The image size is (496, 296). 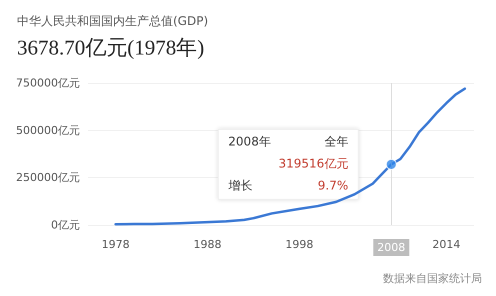 What do you see at coordinates (65, 225) in the screenshot?
I see `y-tick-label: 0亿元` at bounding box center [65, 225].